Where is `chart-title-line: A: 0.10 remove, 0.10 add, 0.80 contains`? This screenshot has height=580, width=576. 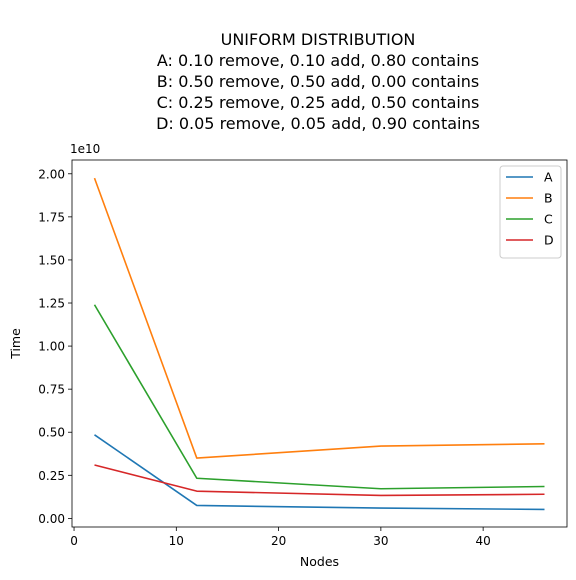
chart-title-line: A: 0.10 remove, 0.10 add, 0.80 contains is located at coordinates (318, 60).